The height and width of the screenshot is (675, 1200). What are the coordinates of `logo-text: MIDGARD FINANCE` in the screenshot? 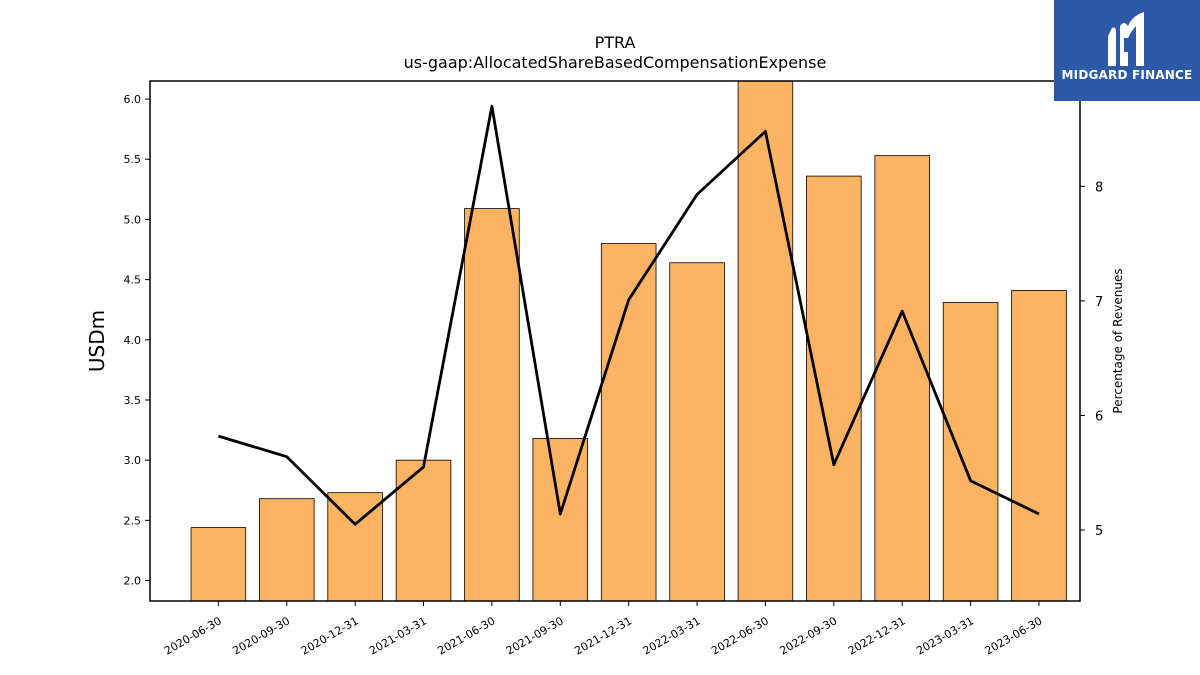 It's located at (1127, 75).